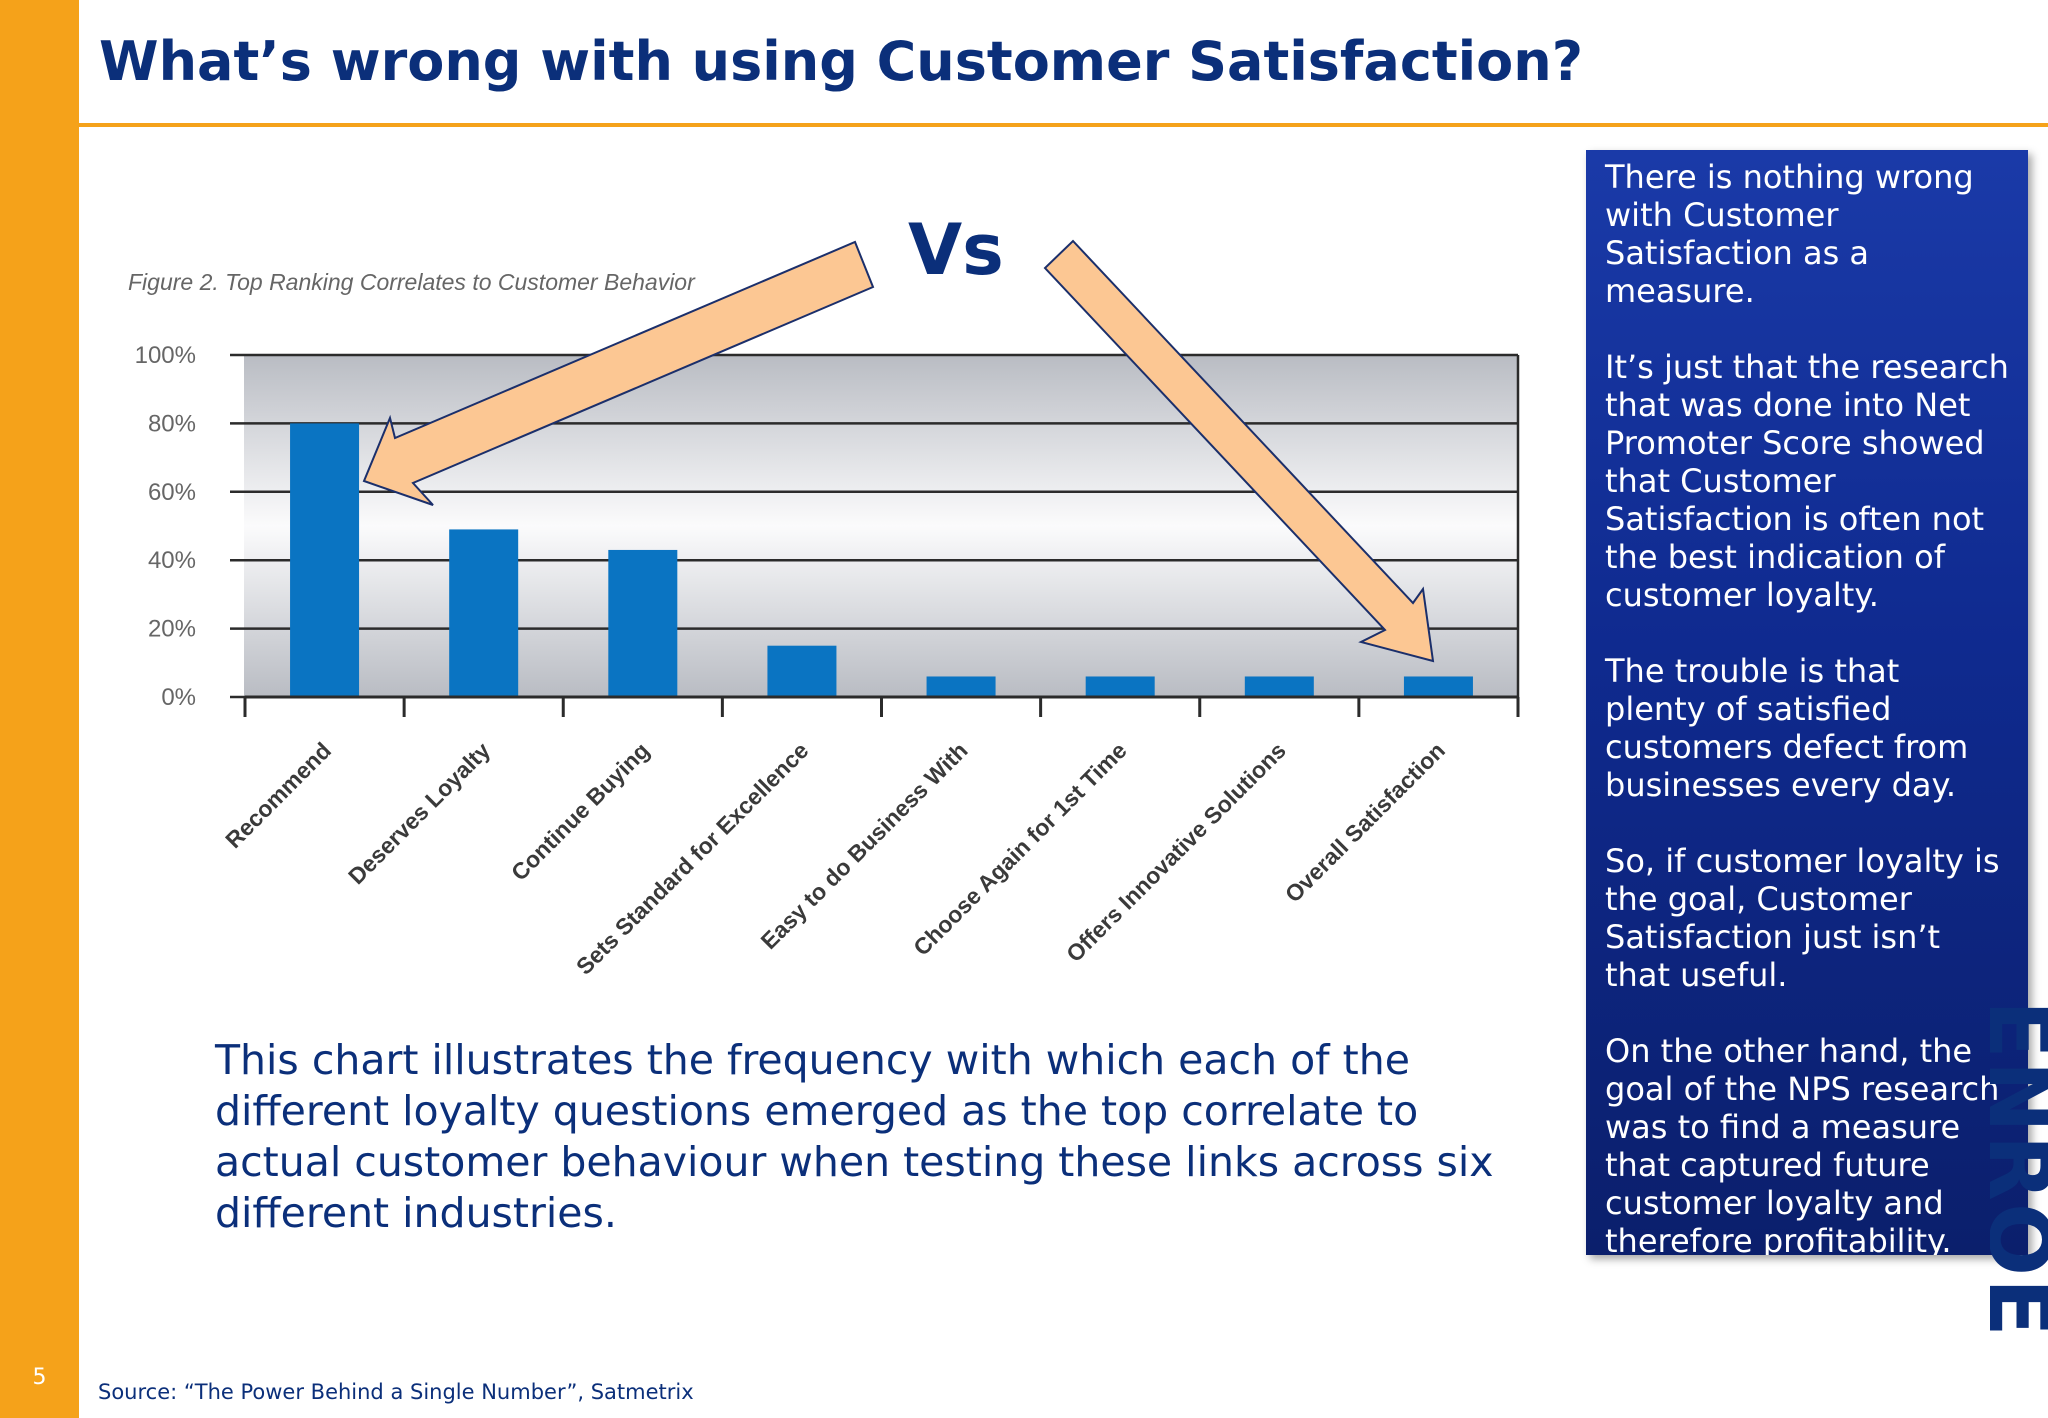 The image size is (2048, 1418). I want to click on page-number: 5, so click(39, 1377).